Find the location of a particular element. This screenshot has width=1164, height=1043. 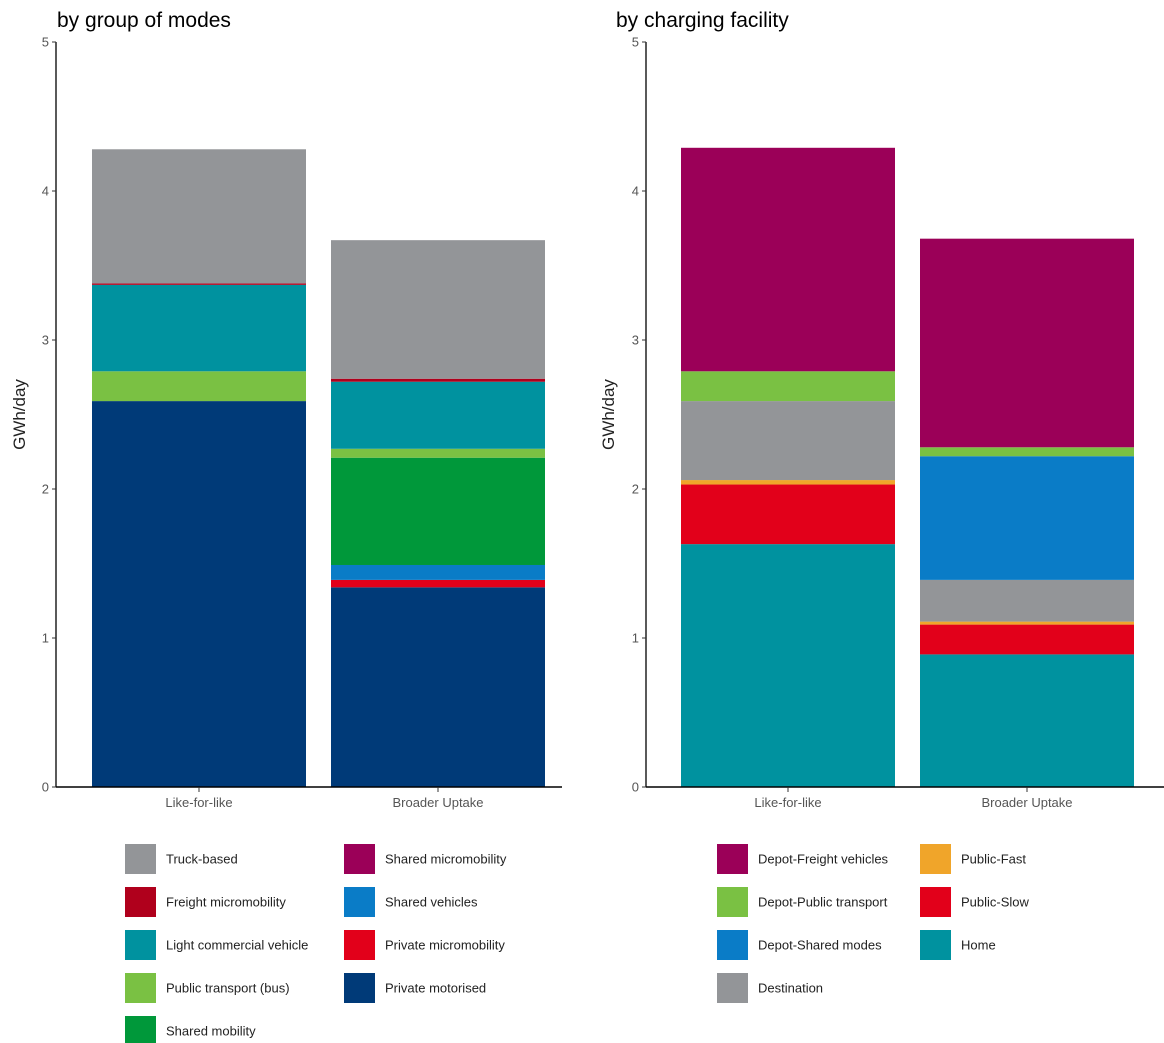

legend-label: Destination is located at coordinates (790, 988).